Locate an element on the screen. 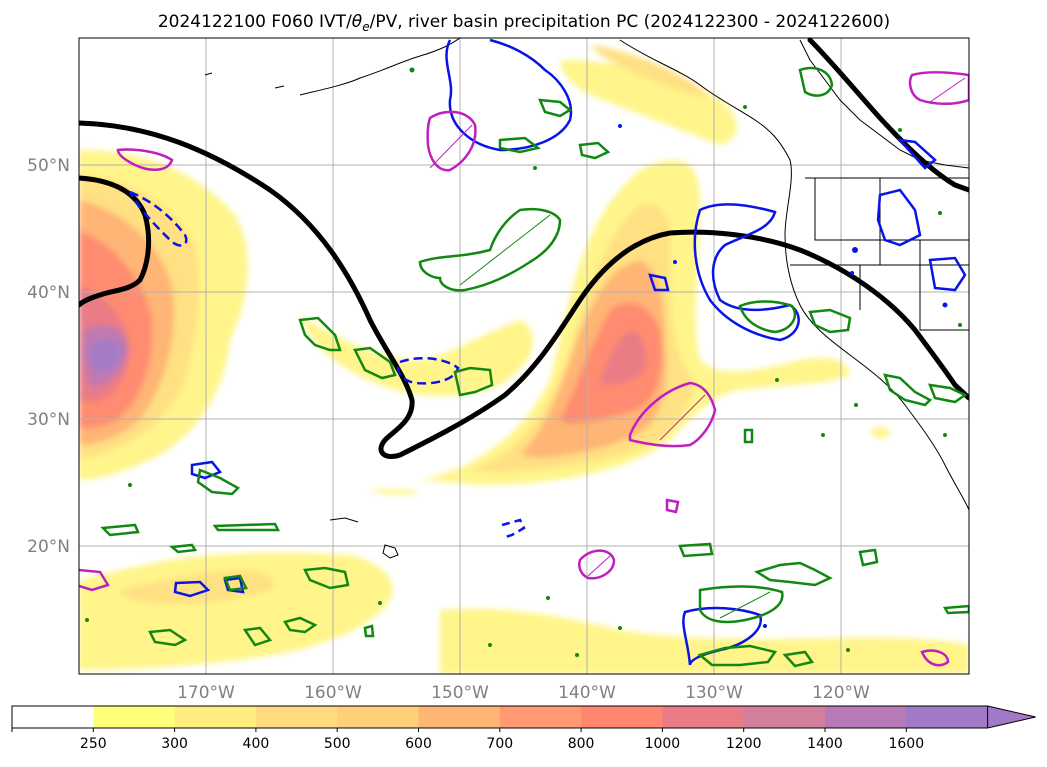  lon-label-150w: 150°W is located at coordinates (460, 693).